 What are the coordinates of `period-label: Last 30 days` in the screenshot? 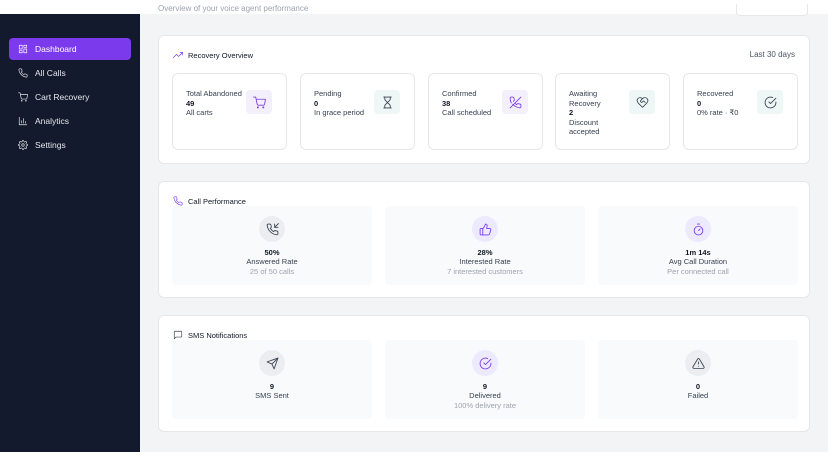 It's located at (772, 54).